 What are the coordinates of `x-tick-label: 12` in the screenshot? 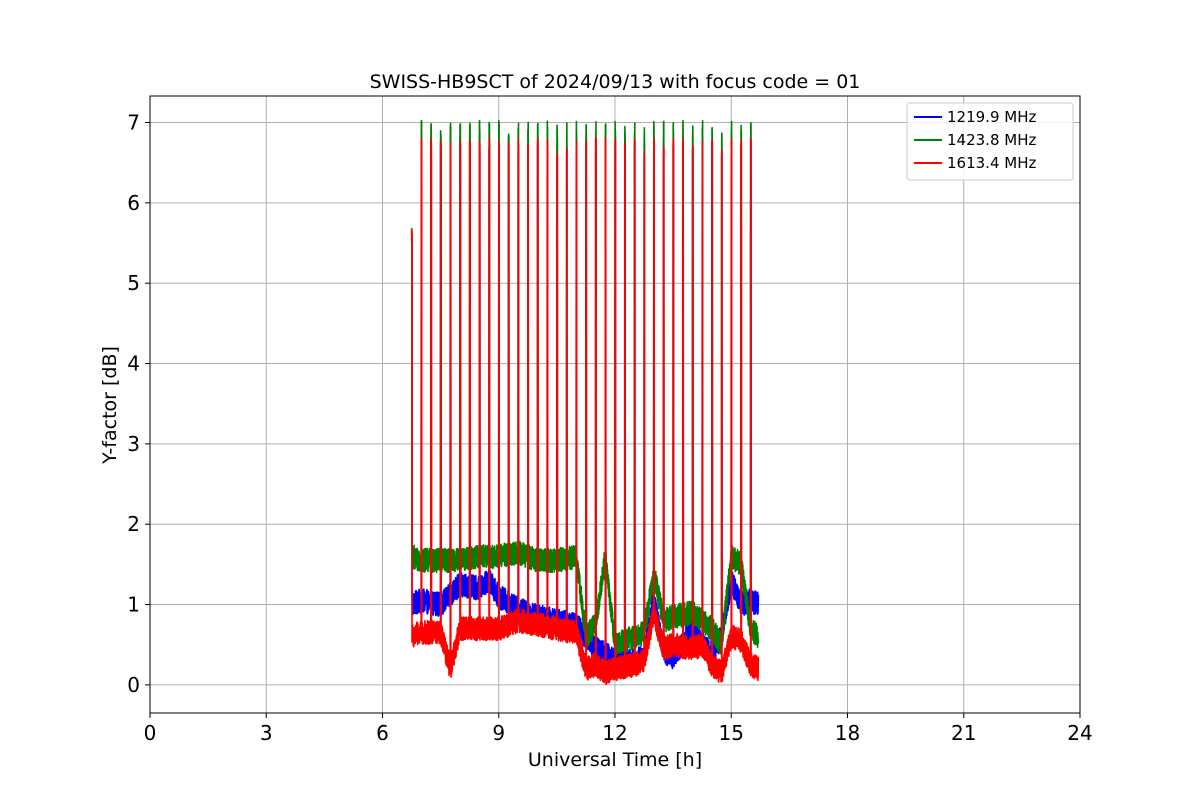 It's located at (614, 733).